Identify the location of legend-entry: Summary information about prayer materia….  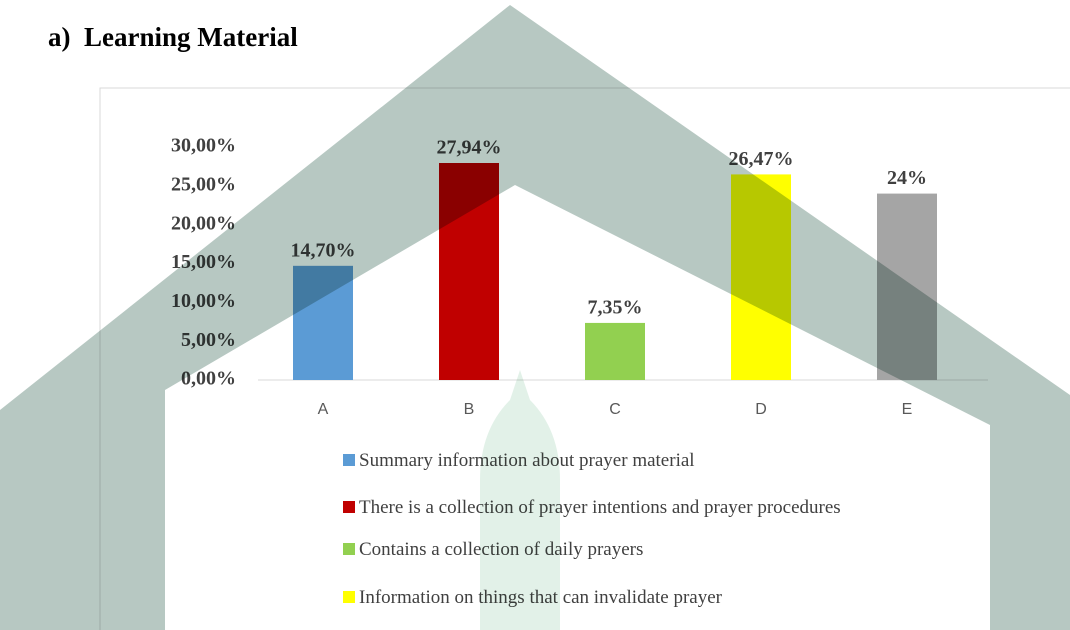
(603, 461).